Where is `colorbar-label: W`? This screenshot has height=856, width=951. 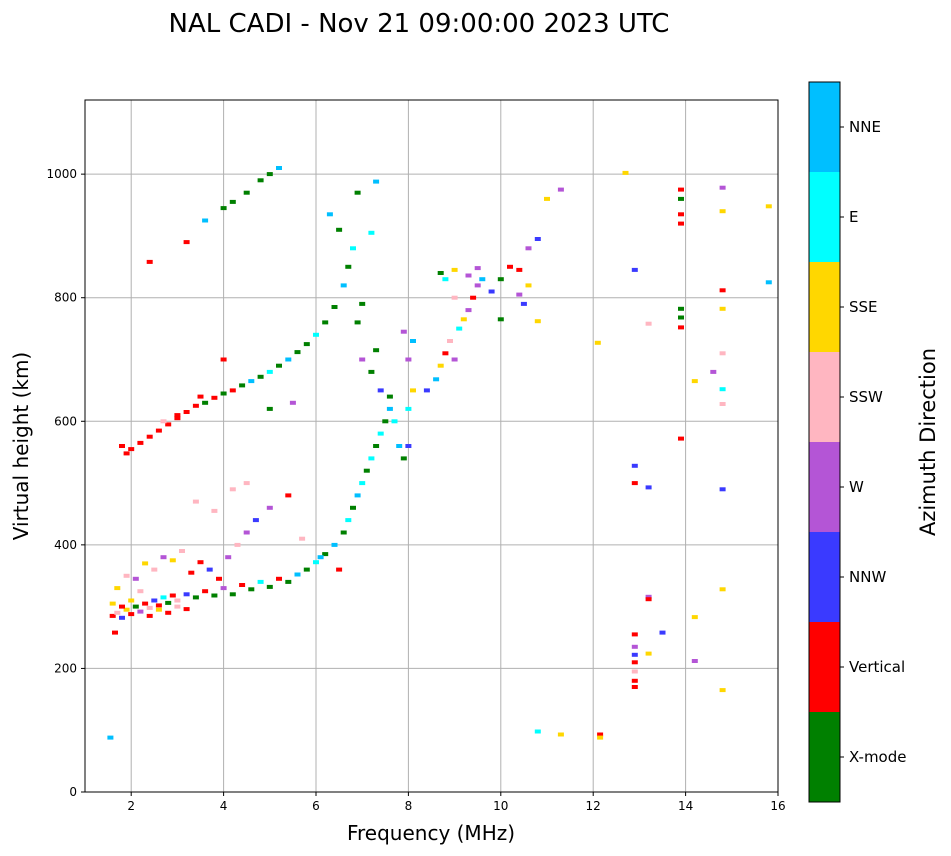 colorbar-label: W is located at coordinates (856, 487).